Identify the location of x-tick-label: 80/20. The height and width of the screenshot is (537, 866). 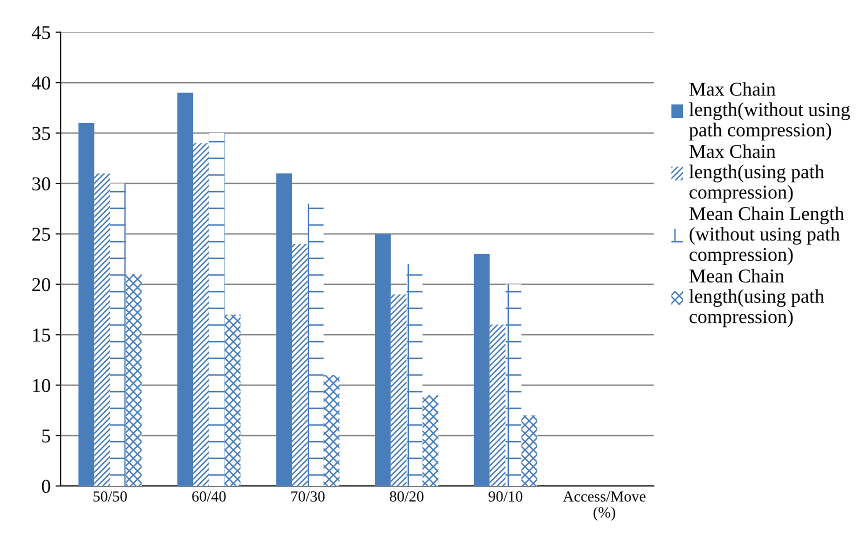
(407, 496).